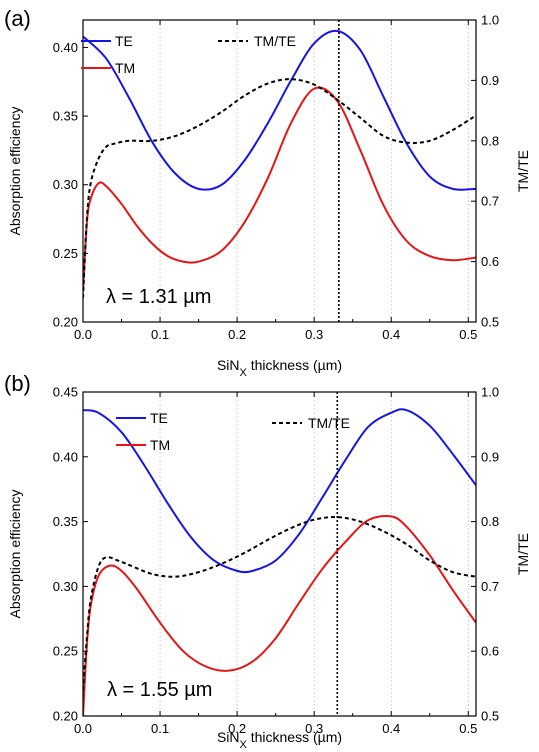  What do you see at coordinates (17, 18) in the screenshot?
I see `panel-label: (a)` at bounding box center [17, 18].